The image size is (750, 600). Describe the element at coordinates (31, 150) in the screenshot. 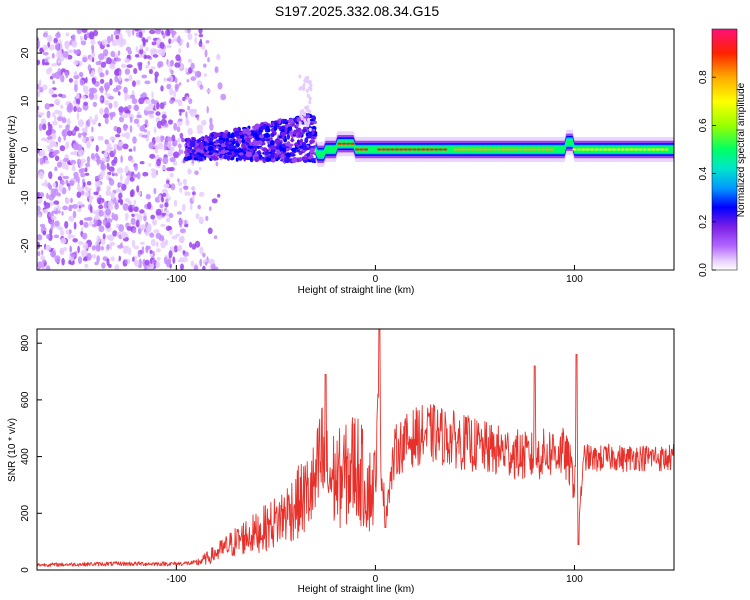

I see `spectrogram-y-ticks: -20 -10 0 10 20` at that location.